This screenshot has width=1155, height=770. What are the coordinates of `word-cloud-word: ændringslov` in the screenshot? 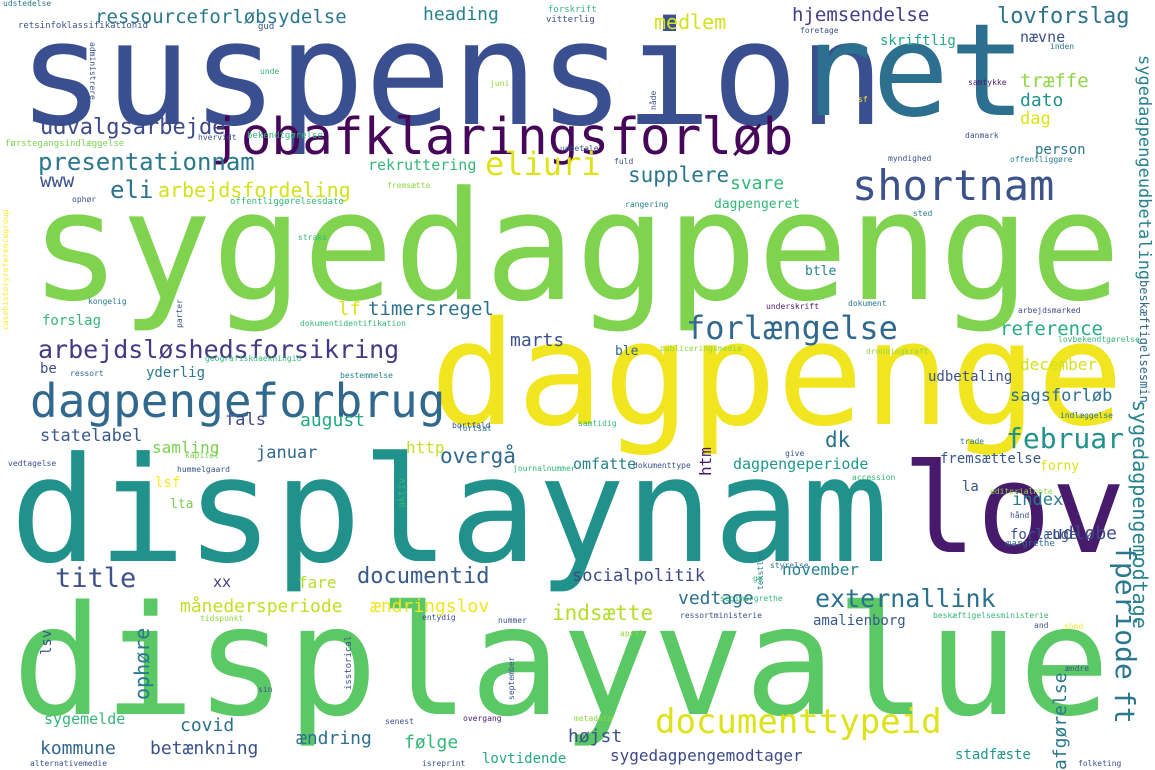 It's located at (430, 606).